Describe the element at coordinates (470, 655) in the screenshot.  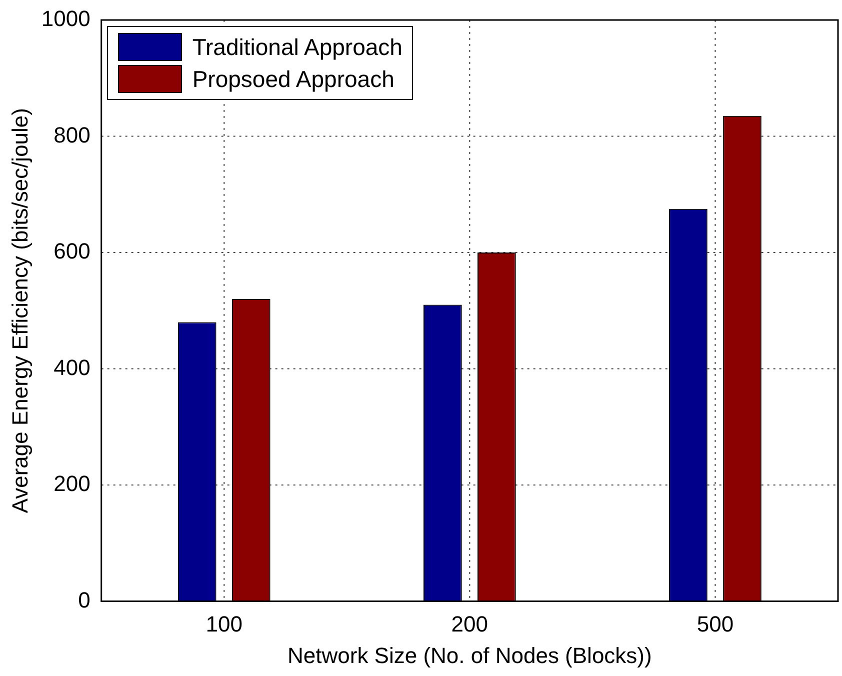
I see `x-axis-title: Network Size (No. of Nodes (Blocks))` at that location.